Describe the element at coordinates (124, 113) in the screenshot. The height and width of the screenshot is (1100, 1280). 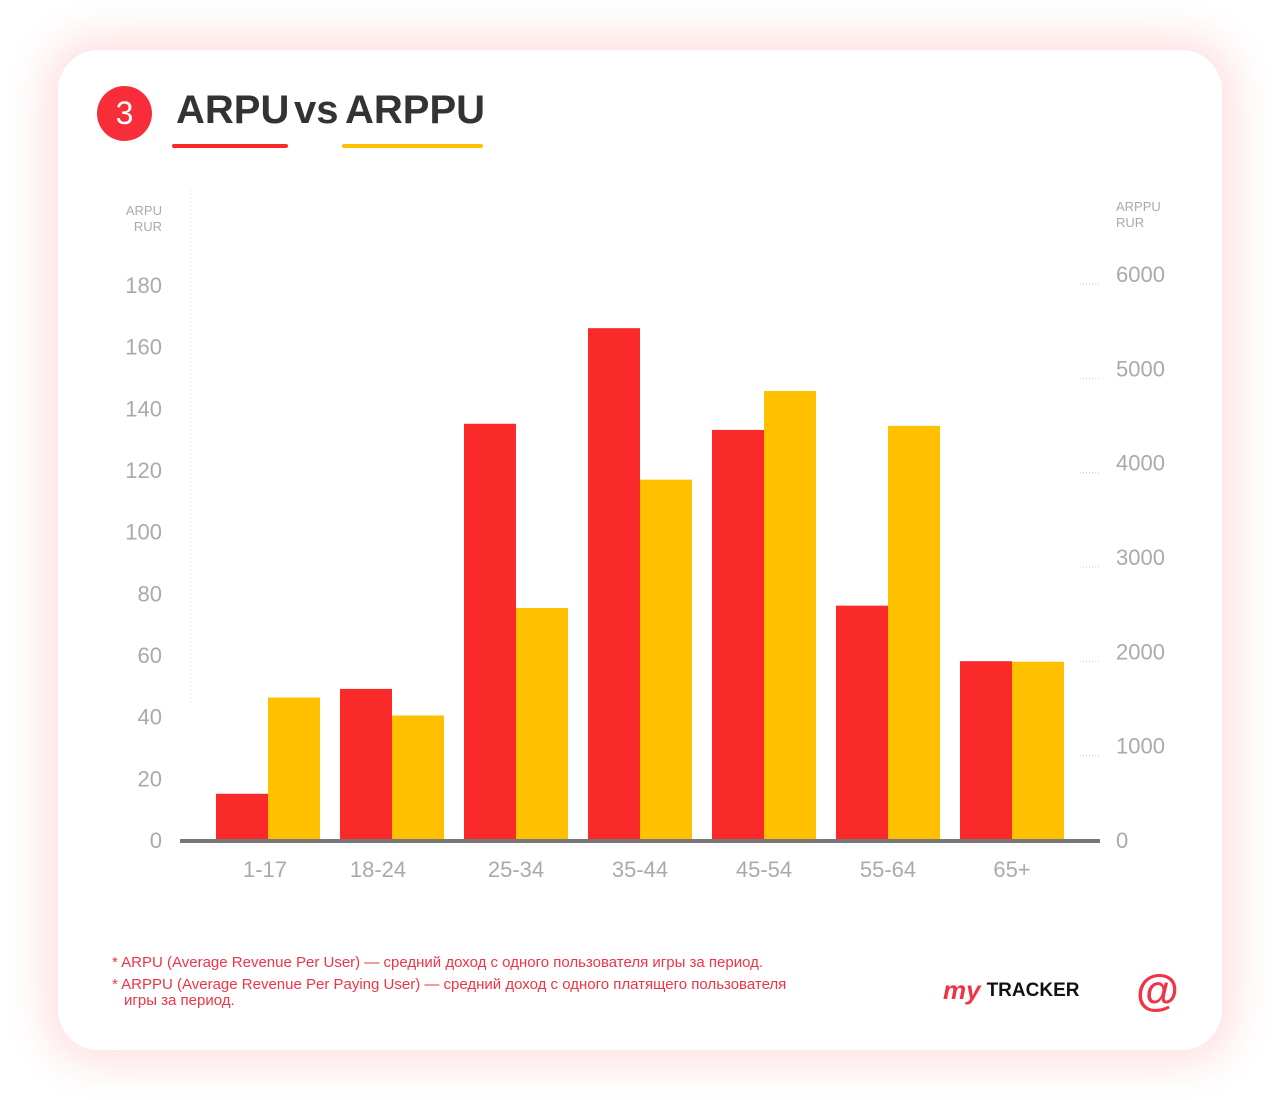
I see `section-number-badge: 3` at that location.